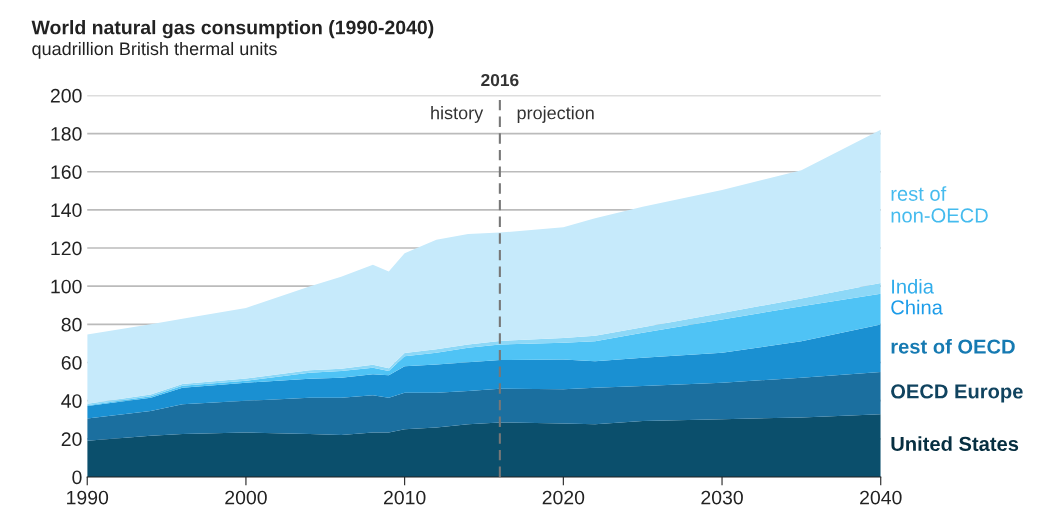  Describe the element at coordinates (71, 401) in the screenshot. I see `y-tick-label: 40` at that location.